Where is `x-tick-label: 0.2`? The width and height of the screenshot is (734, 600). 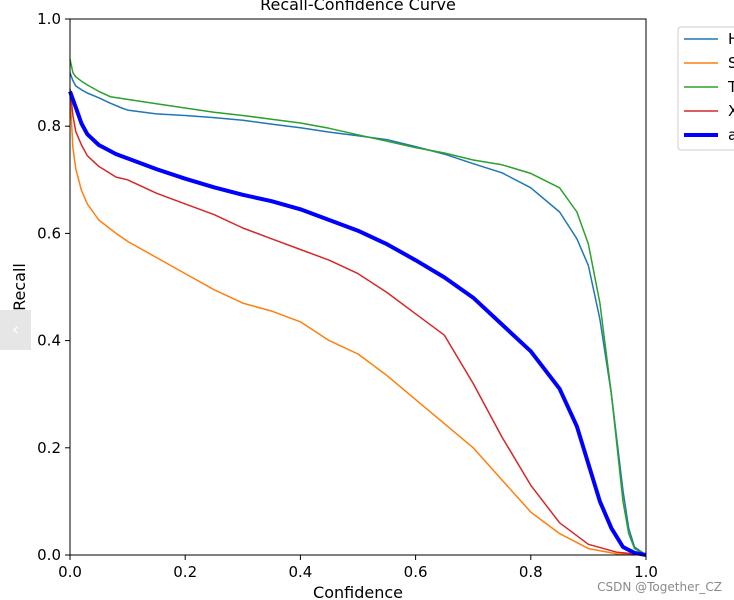 x-tick-label: 0.2 is located at coordinates (185, 572).